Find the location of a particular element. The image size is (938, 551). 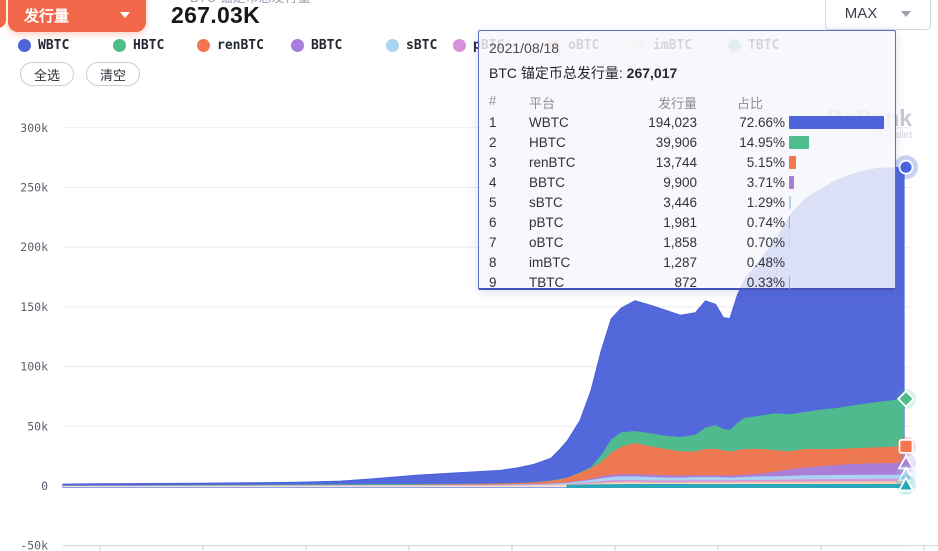

tooltip-row-hbtc: 2 HBTC 39,906 14.95% is located at coordinates (687, 142).